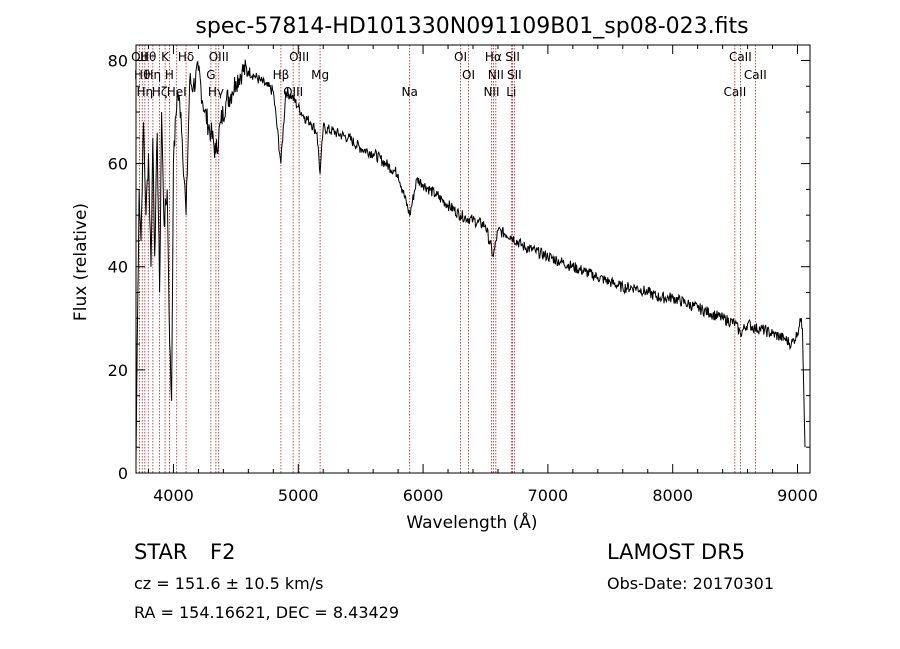  I want to click on line-label: Na, so click(410, 92).